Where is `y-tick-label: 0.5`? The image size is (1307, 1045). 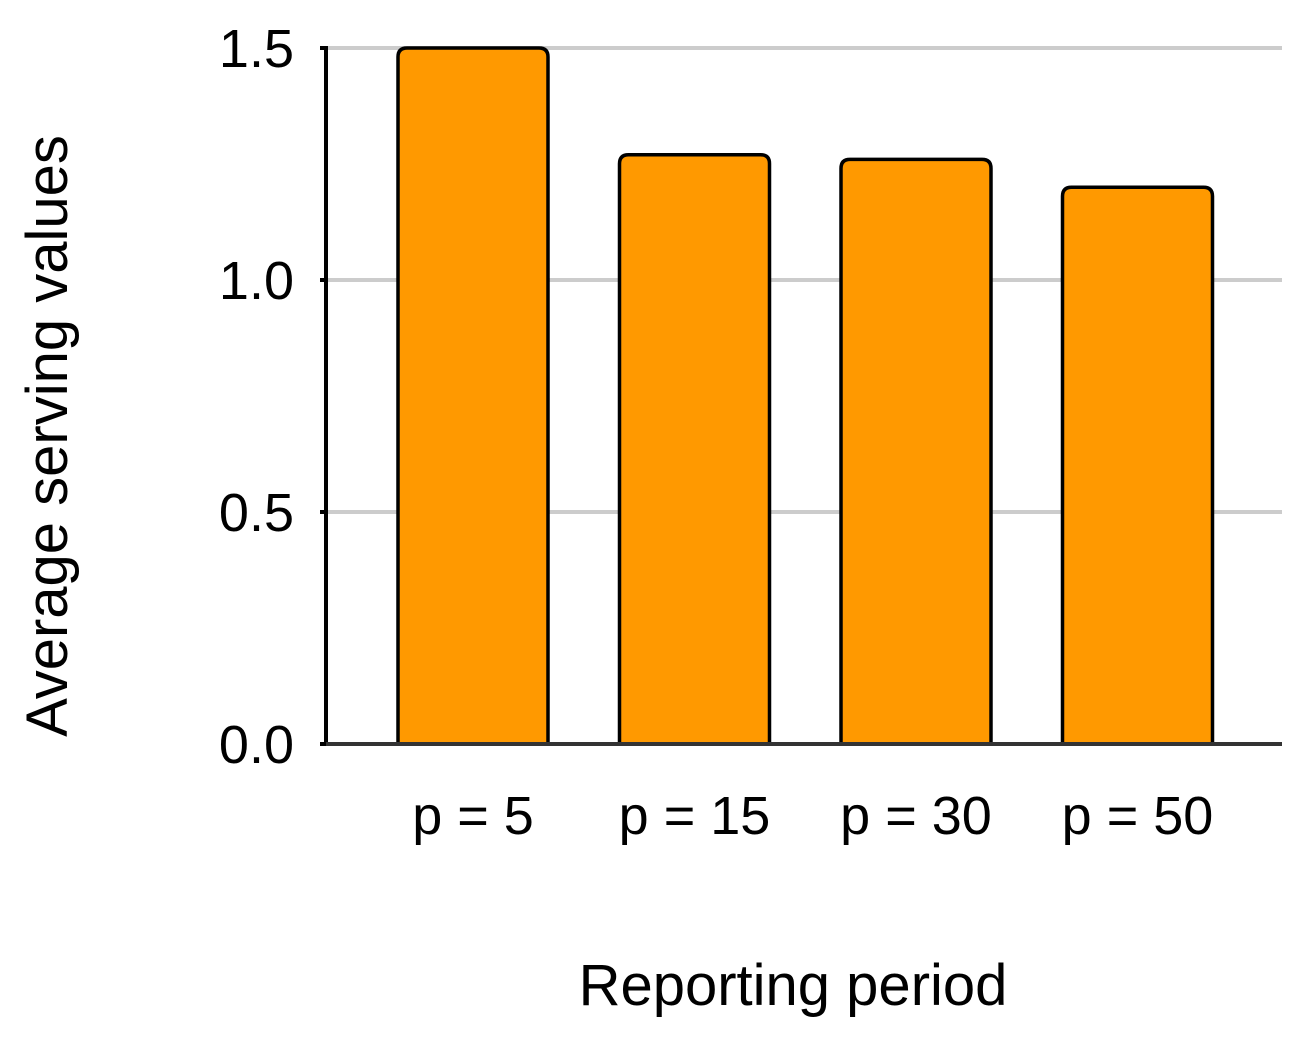
y-tick-label: 0.5 is located at coordinates (256, 513).